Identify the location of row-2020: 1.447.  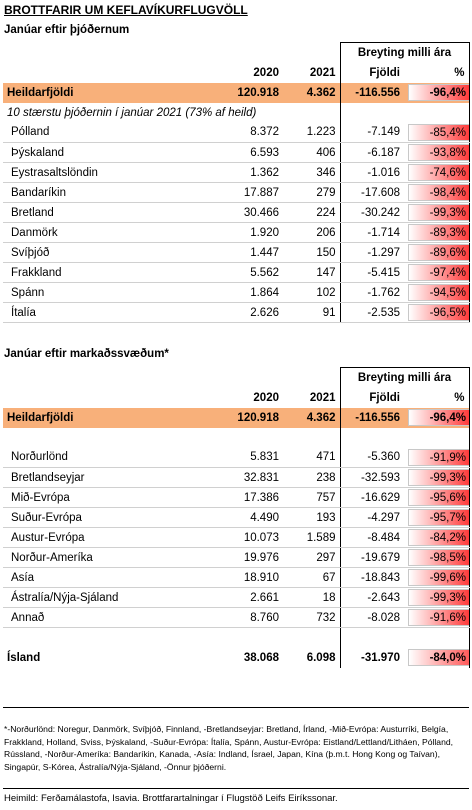
(243, 252).